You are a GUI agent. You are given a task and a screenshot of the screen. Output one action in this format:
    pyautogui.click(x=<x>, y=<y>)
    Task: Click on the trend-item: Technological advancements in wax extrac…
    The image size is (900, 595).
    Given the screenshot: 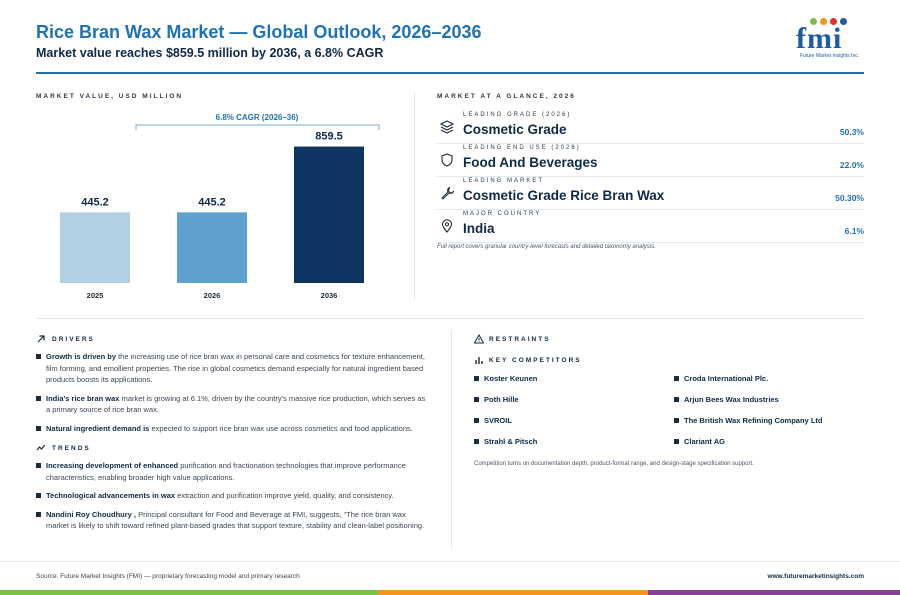 What is the action you would take?
    pyautogui.click(x=232, y=496)
    